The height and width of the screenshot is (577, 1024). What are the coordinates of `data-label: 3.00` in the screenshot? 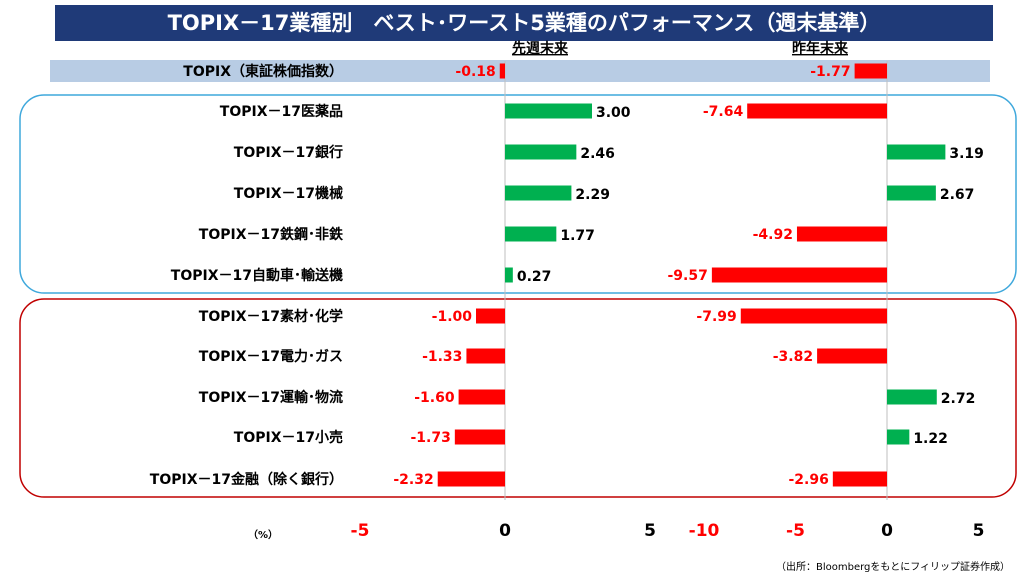 It's located at (613, 113).